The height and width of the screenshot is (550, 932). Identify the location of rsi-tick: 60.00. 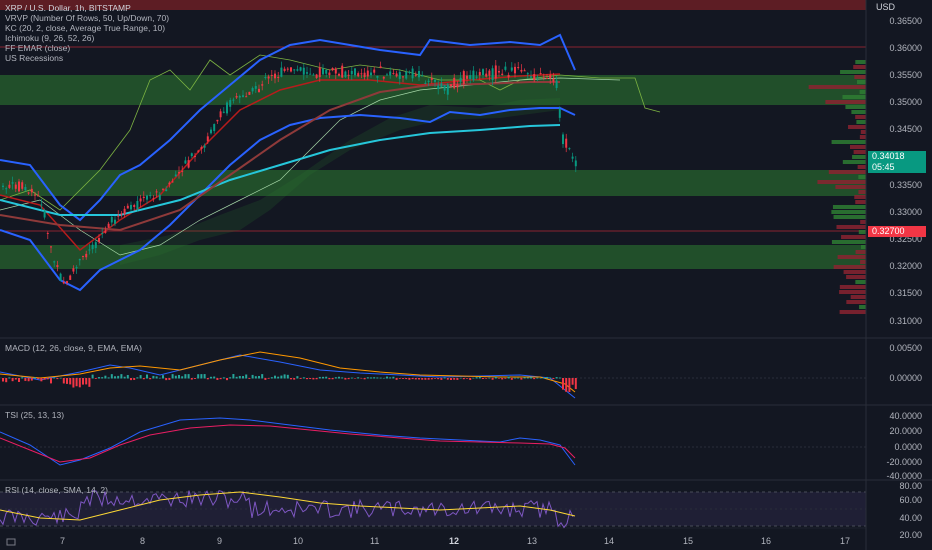
(910, 500).